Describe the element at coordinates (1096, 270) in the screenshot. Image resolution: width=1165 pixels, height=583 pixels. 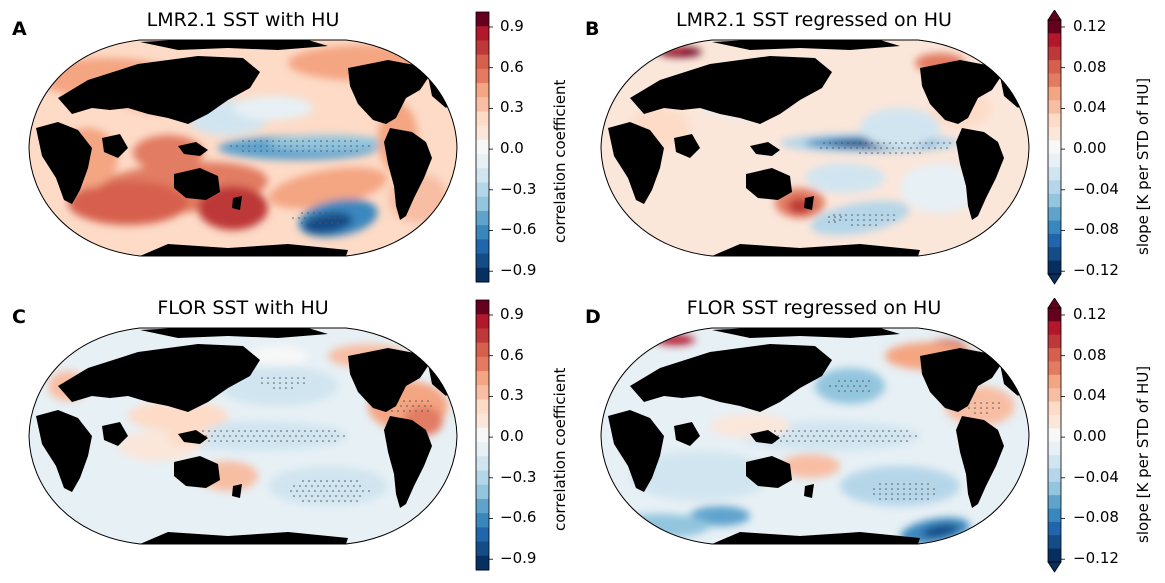
I see `panel-b-tick: −0.12` at that location.